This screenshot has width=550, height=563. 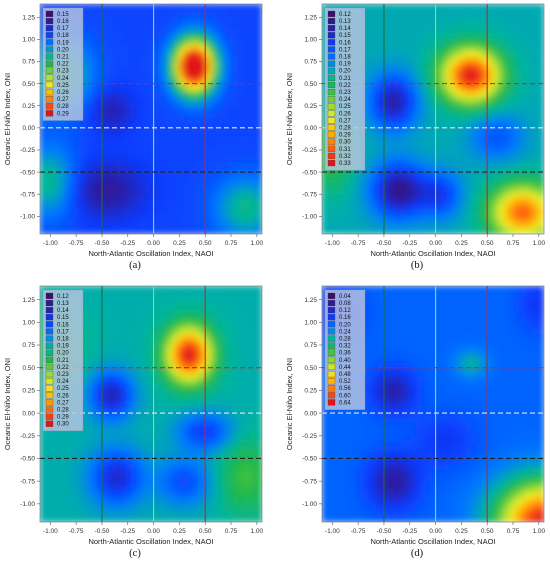 What do you see at coordinates (28, 62) in the screenshot?
I see `y-tick-label: 0.75` at bounding box center [28, 62].